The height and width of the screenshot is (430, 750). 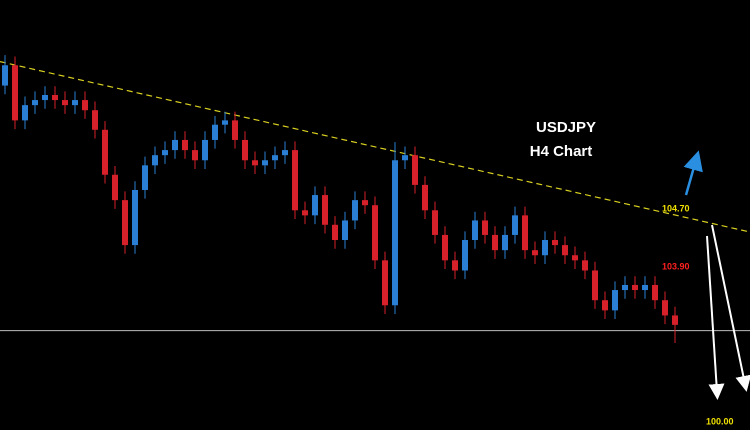 What do you see at coordinates (566, 127) in the screenshot?
I see `chart-title: USDJPY` at bounding box center [566, 127].